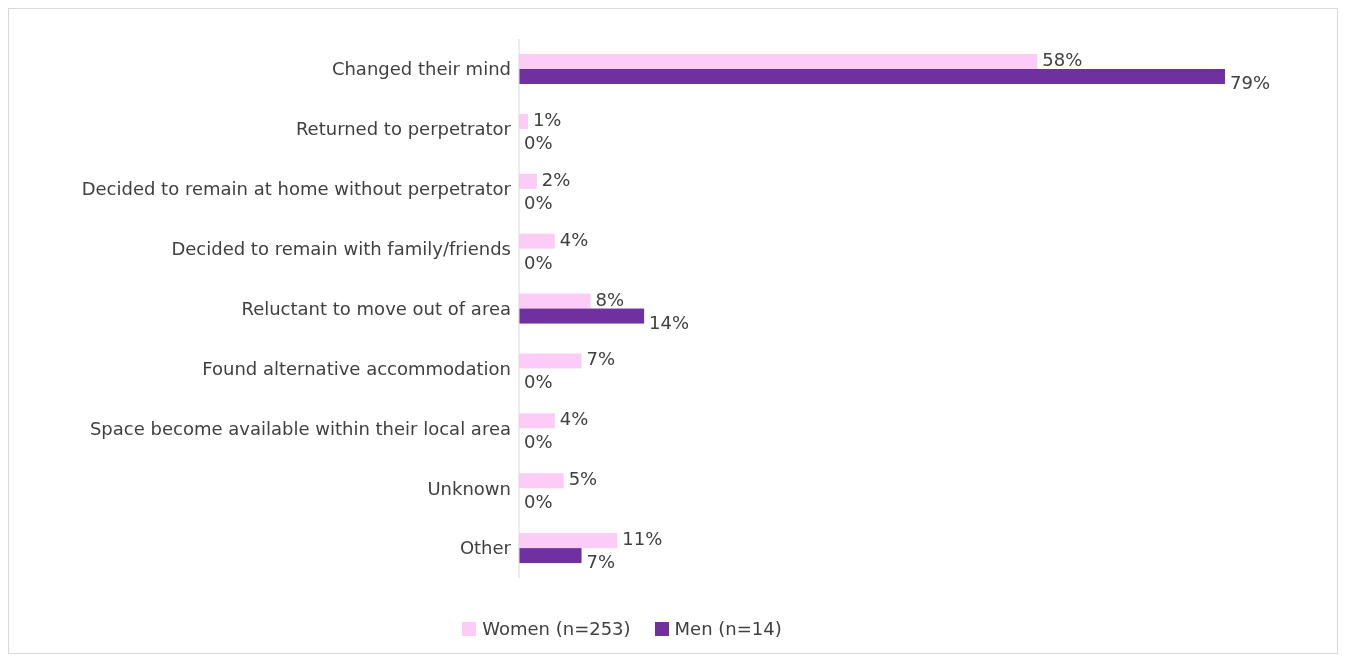  What do you see at coordinates (1062, 59) in the screenshot?
I see `data-label: 58%` at bounding box center [1062, 59].